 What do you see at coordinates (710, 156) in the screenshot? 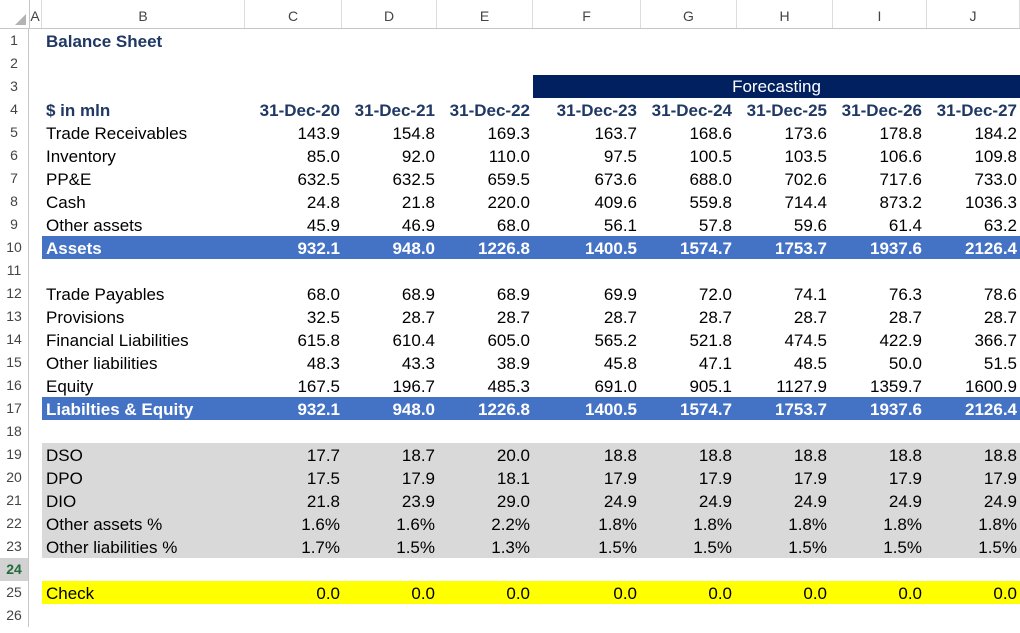
I see `value-cell: 100.5` at bounding box center [710, 156].